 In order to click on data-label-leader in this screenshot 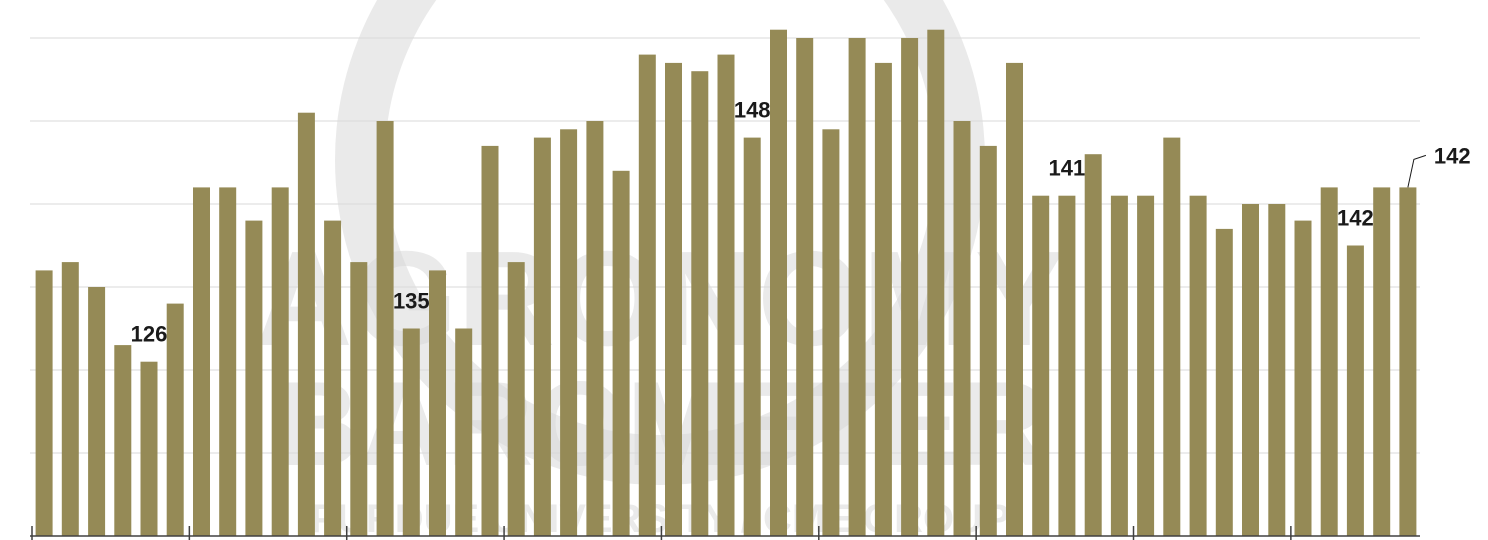, I will do `click(1417, 171)`.